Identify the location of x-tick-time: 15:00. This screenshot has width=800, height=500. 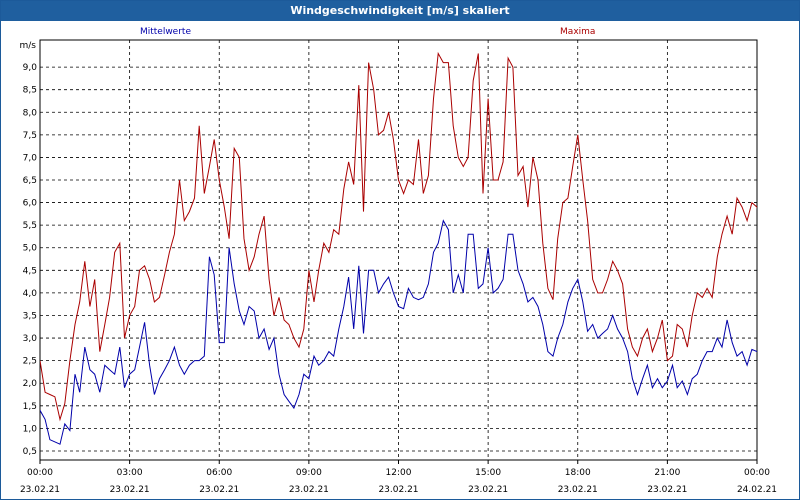
(488, 473).